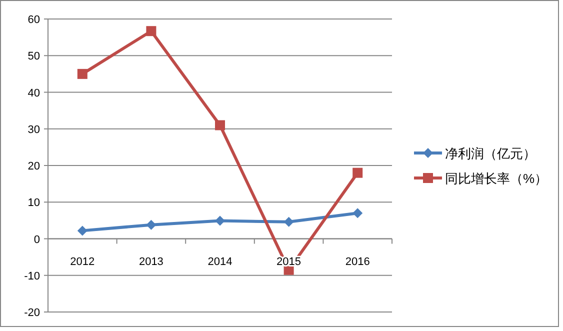  I want to click on y-tick-label: -20, so click(32, 313).